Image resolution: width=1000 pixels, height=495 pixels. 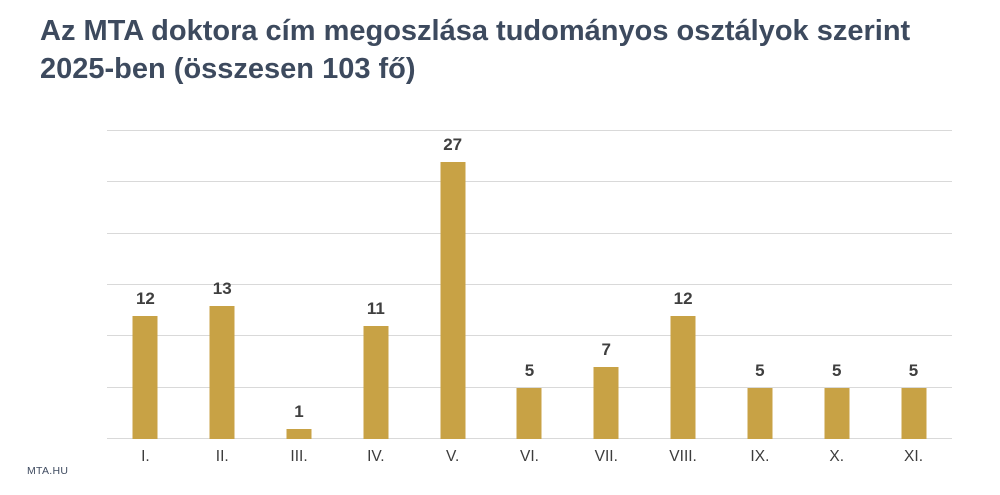 What do you see at coordinates (760, 413) in the screenshot?
I see `bar-IX` at bounding box center [760, 413].